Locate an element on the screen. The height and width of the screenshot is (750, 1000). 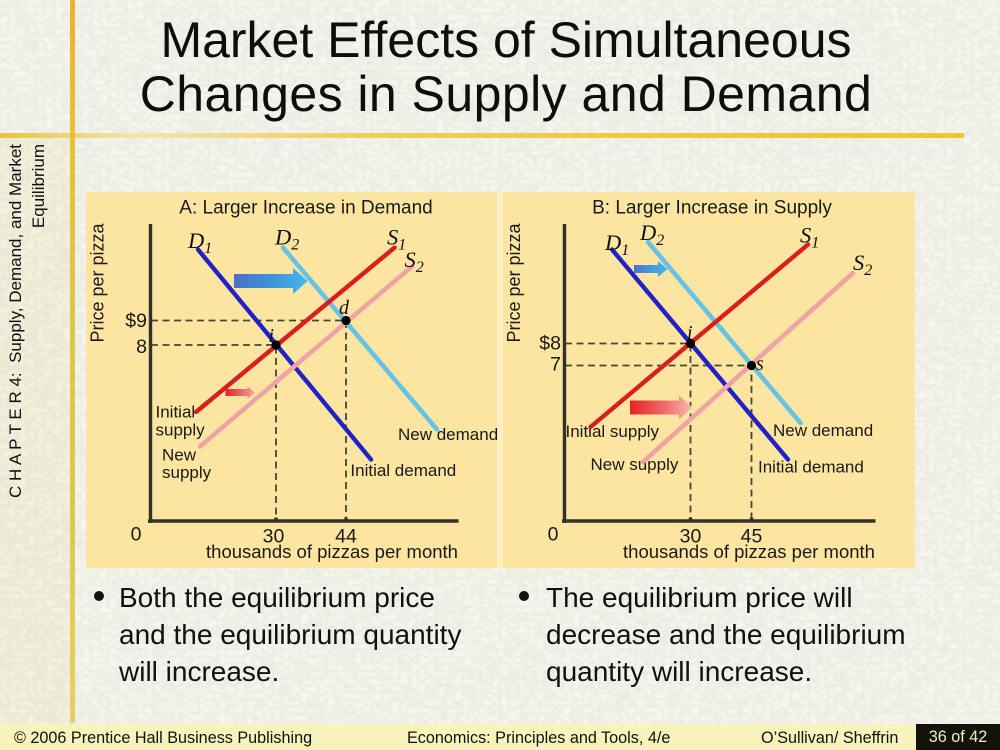
svg-text: $8 is located at coordinates (550, 344).